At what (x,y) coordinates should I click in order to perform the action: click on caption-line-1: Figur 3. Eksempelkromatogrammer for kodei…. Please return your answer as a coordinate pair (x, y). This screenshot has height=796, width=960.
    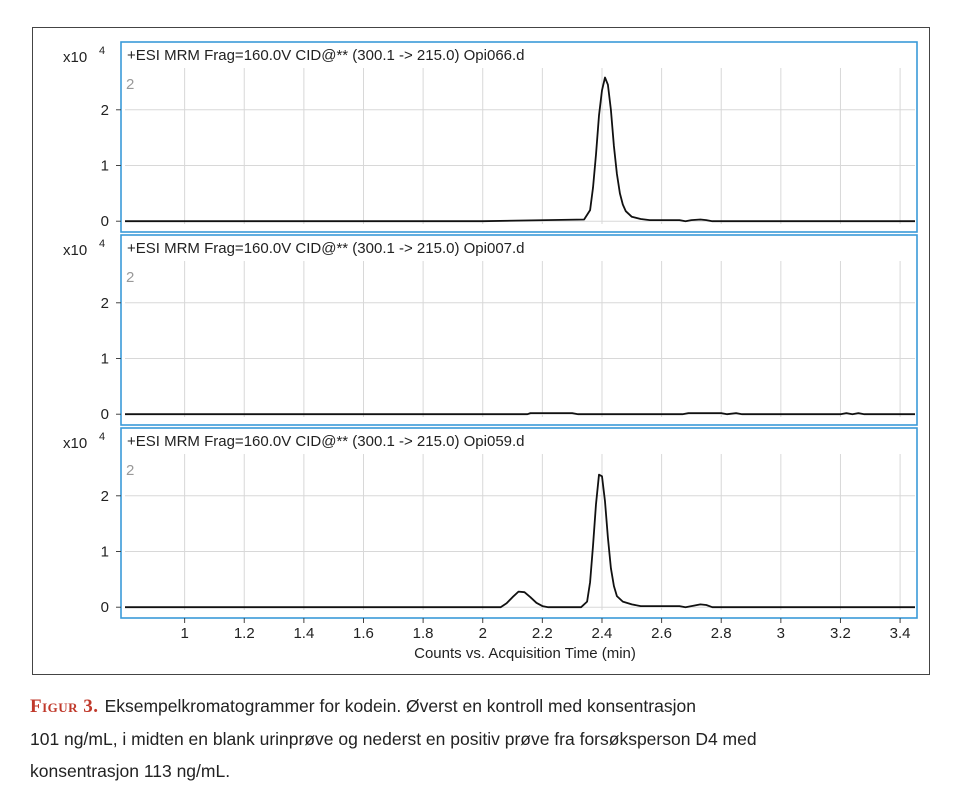
    Looking at the image, I should click on (485, 706).